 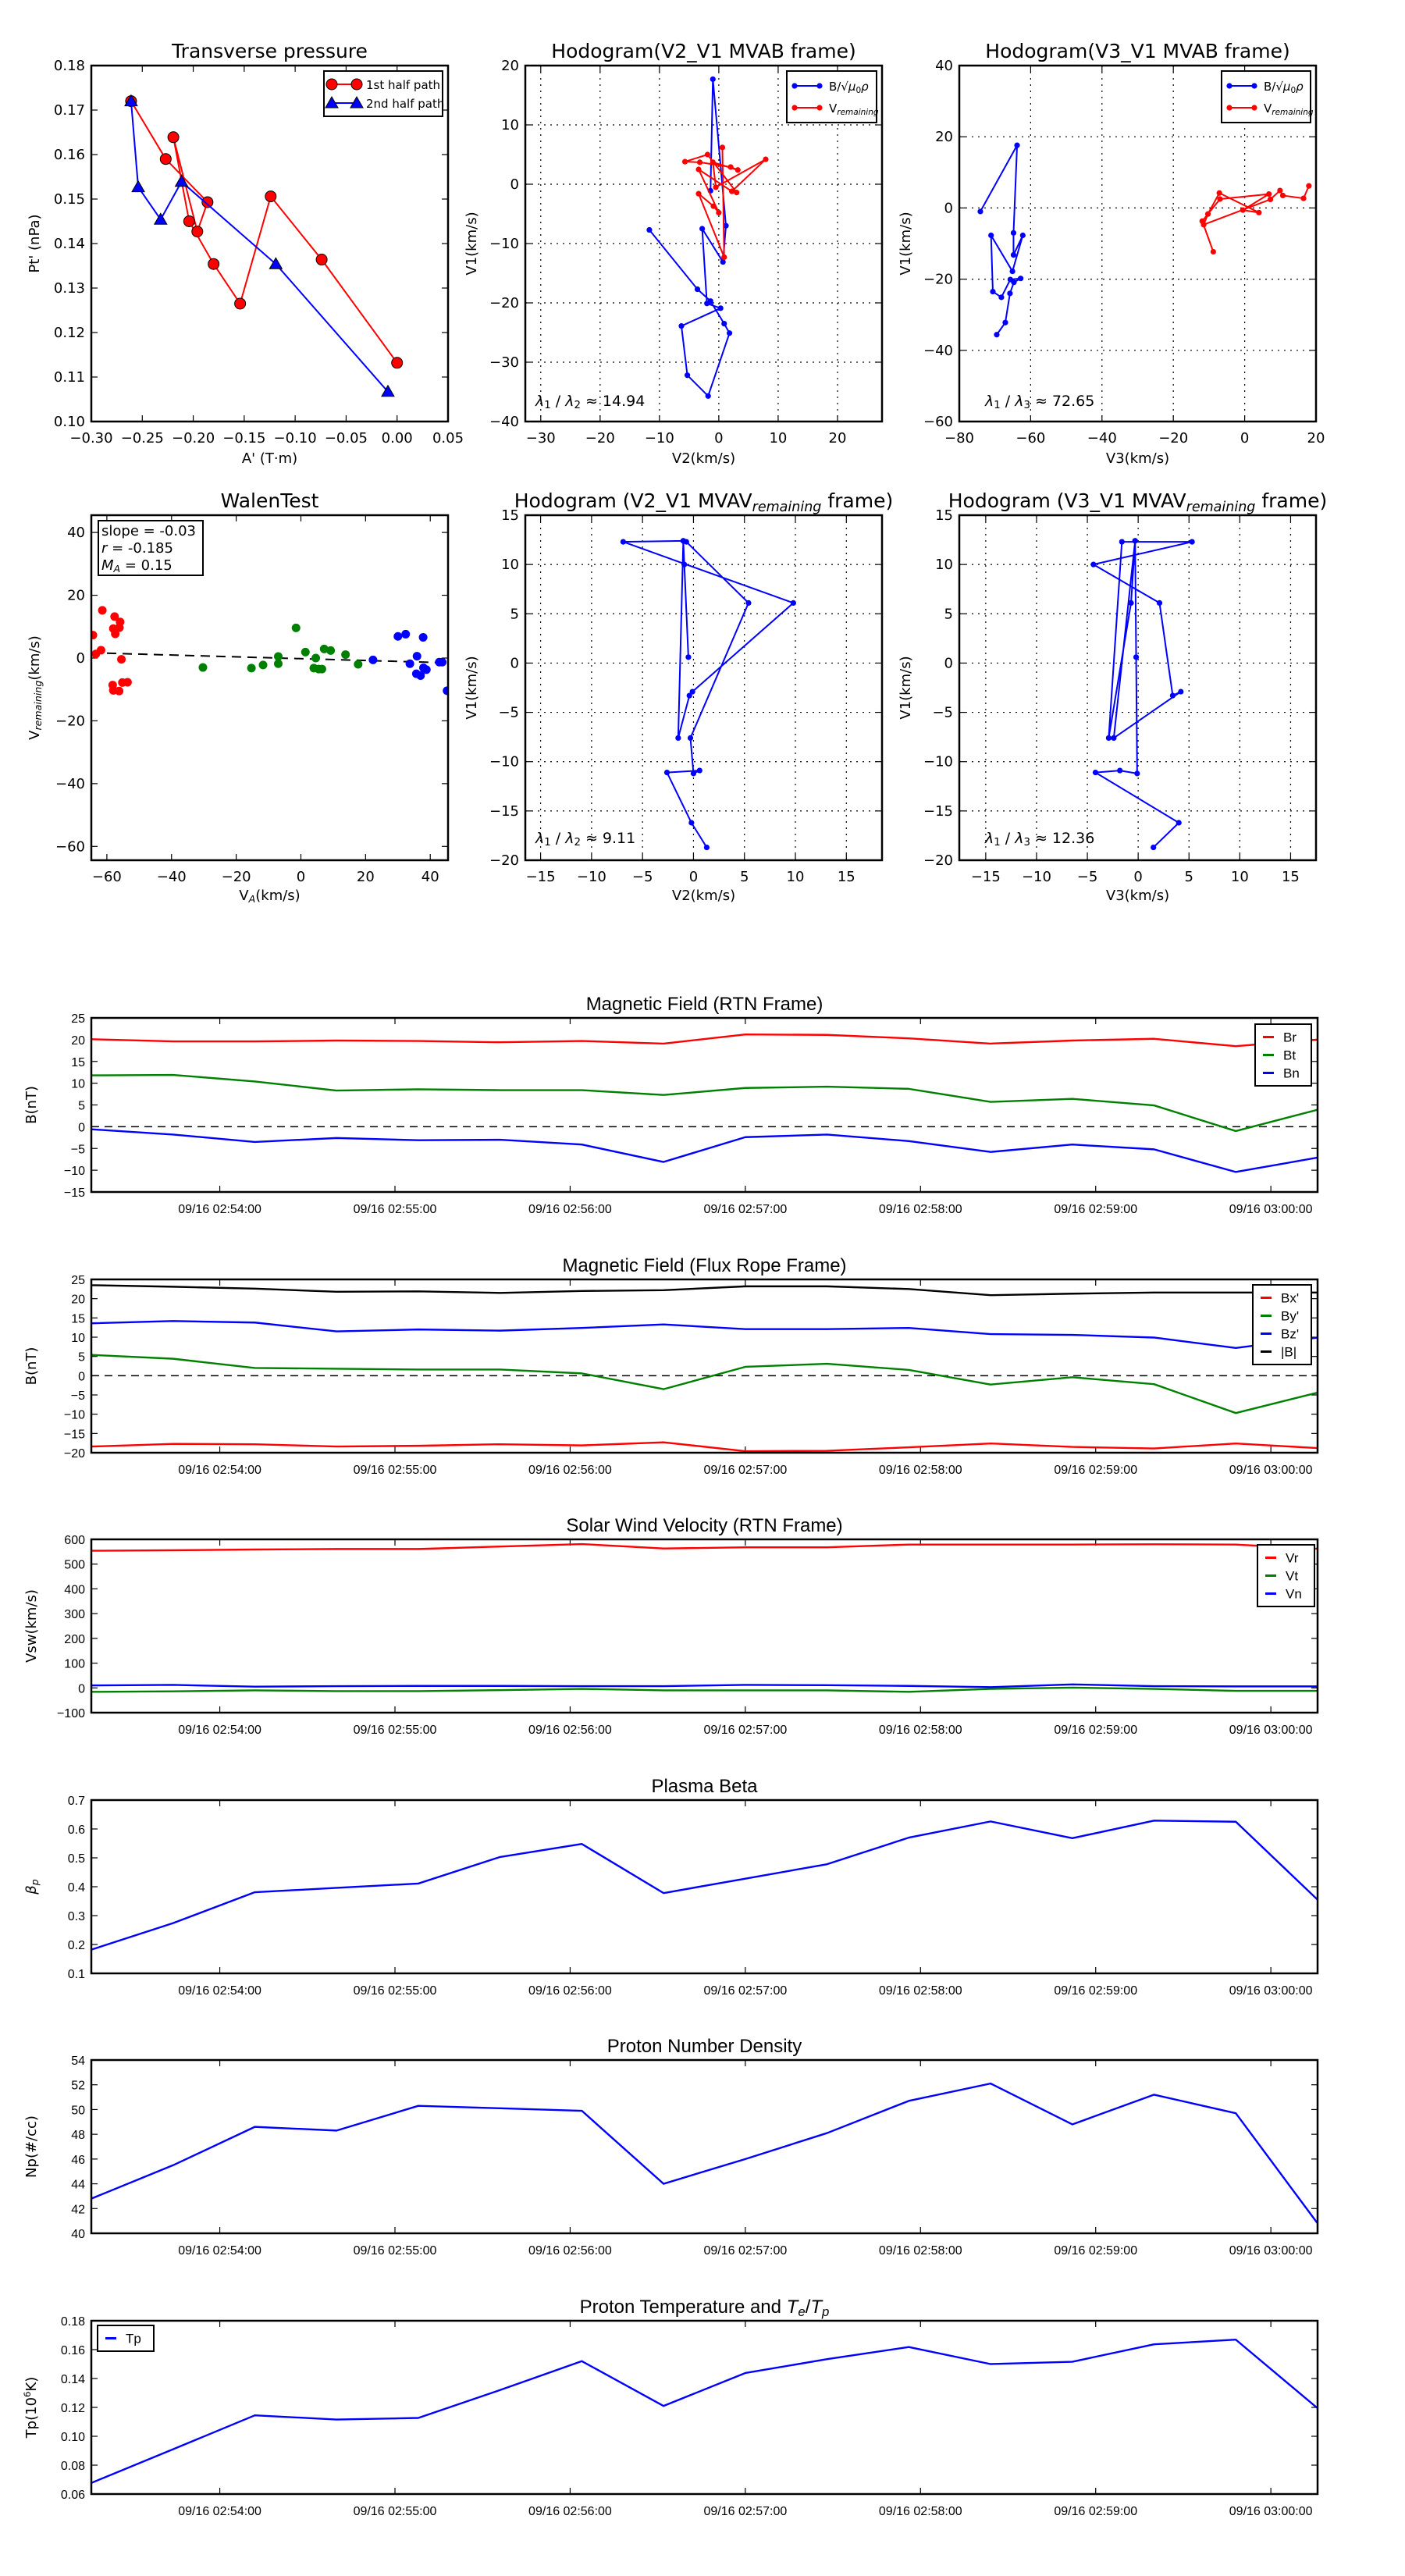 I want to click on chart-title: WalenTest, so click(x=270, y=500).